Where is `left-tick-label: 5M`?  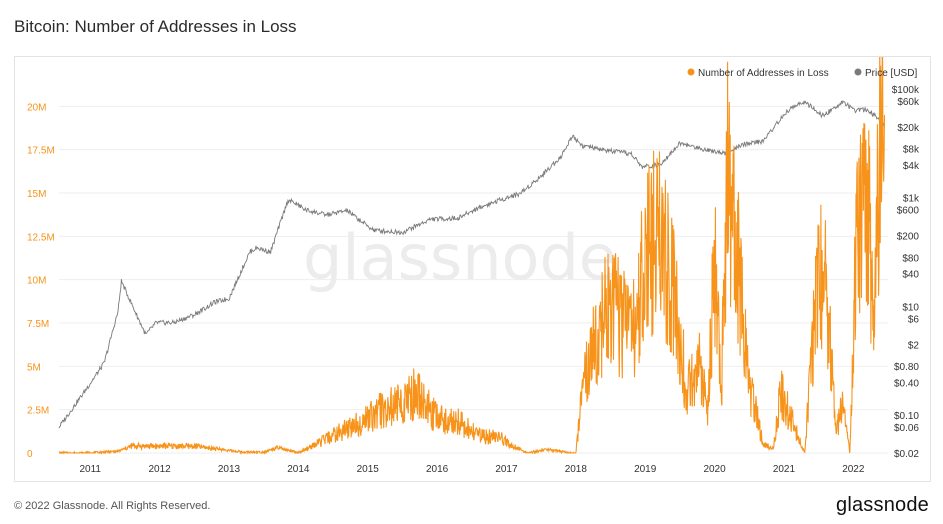 left-tick-label: 5M is located at coordinates (34, 367).